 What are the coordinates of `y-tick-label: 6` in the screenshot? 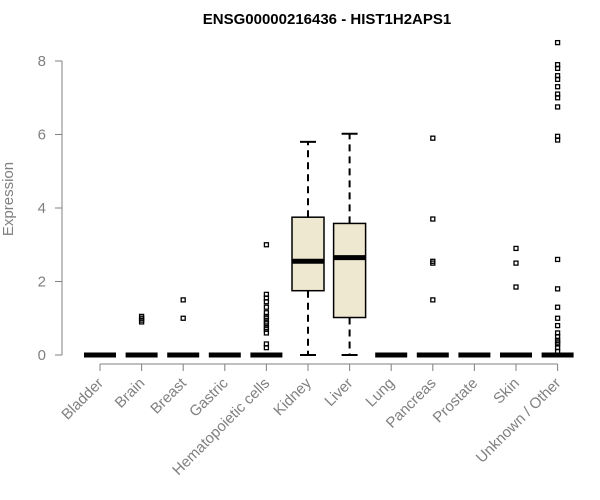 It's located at (42, 135).